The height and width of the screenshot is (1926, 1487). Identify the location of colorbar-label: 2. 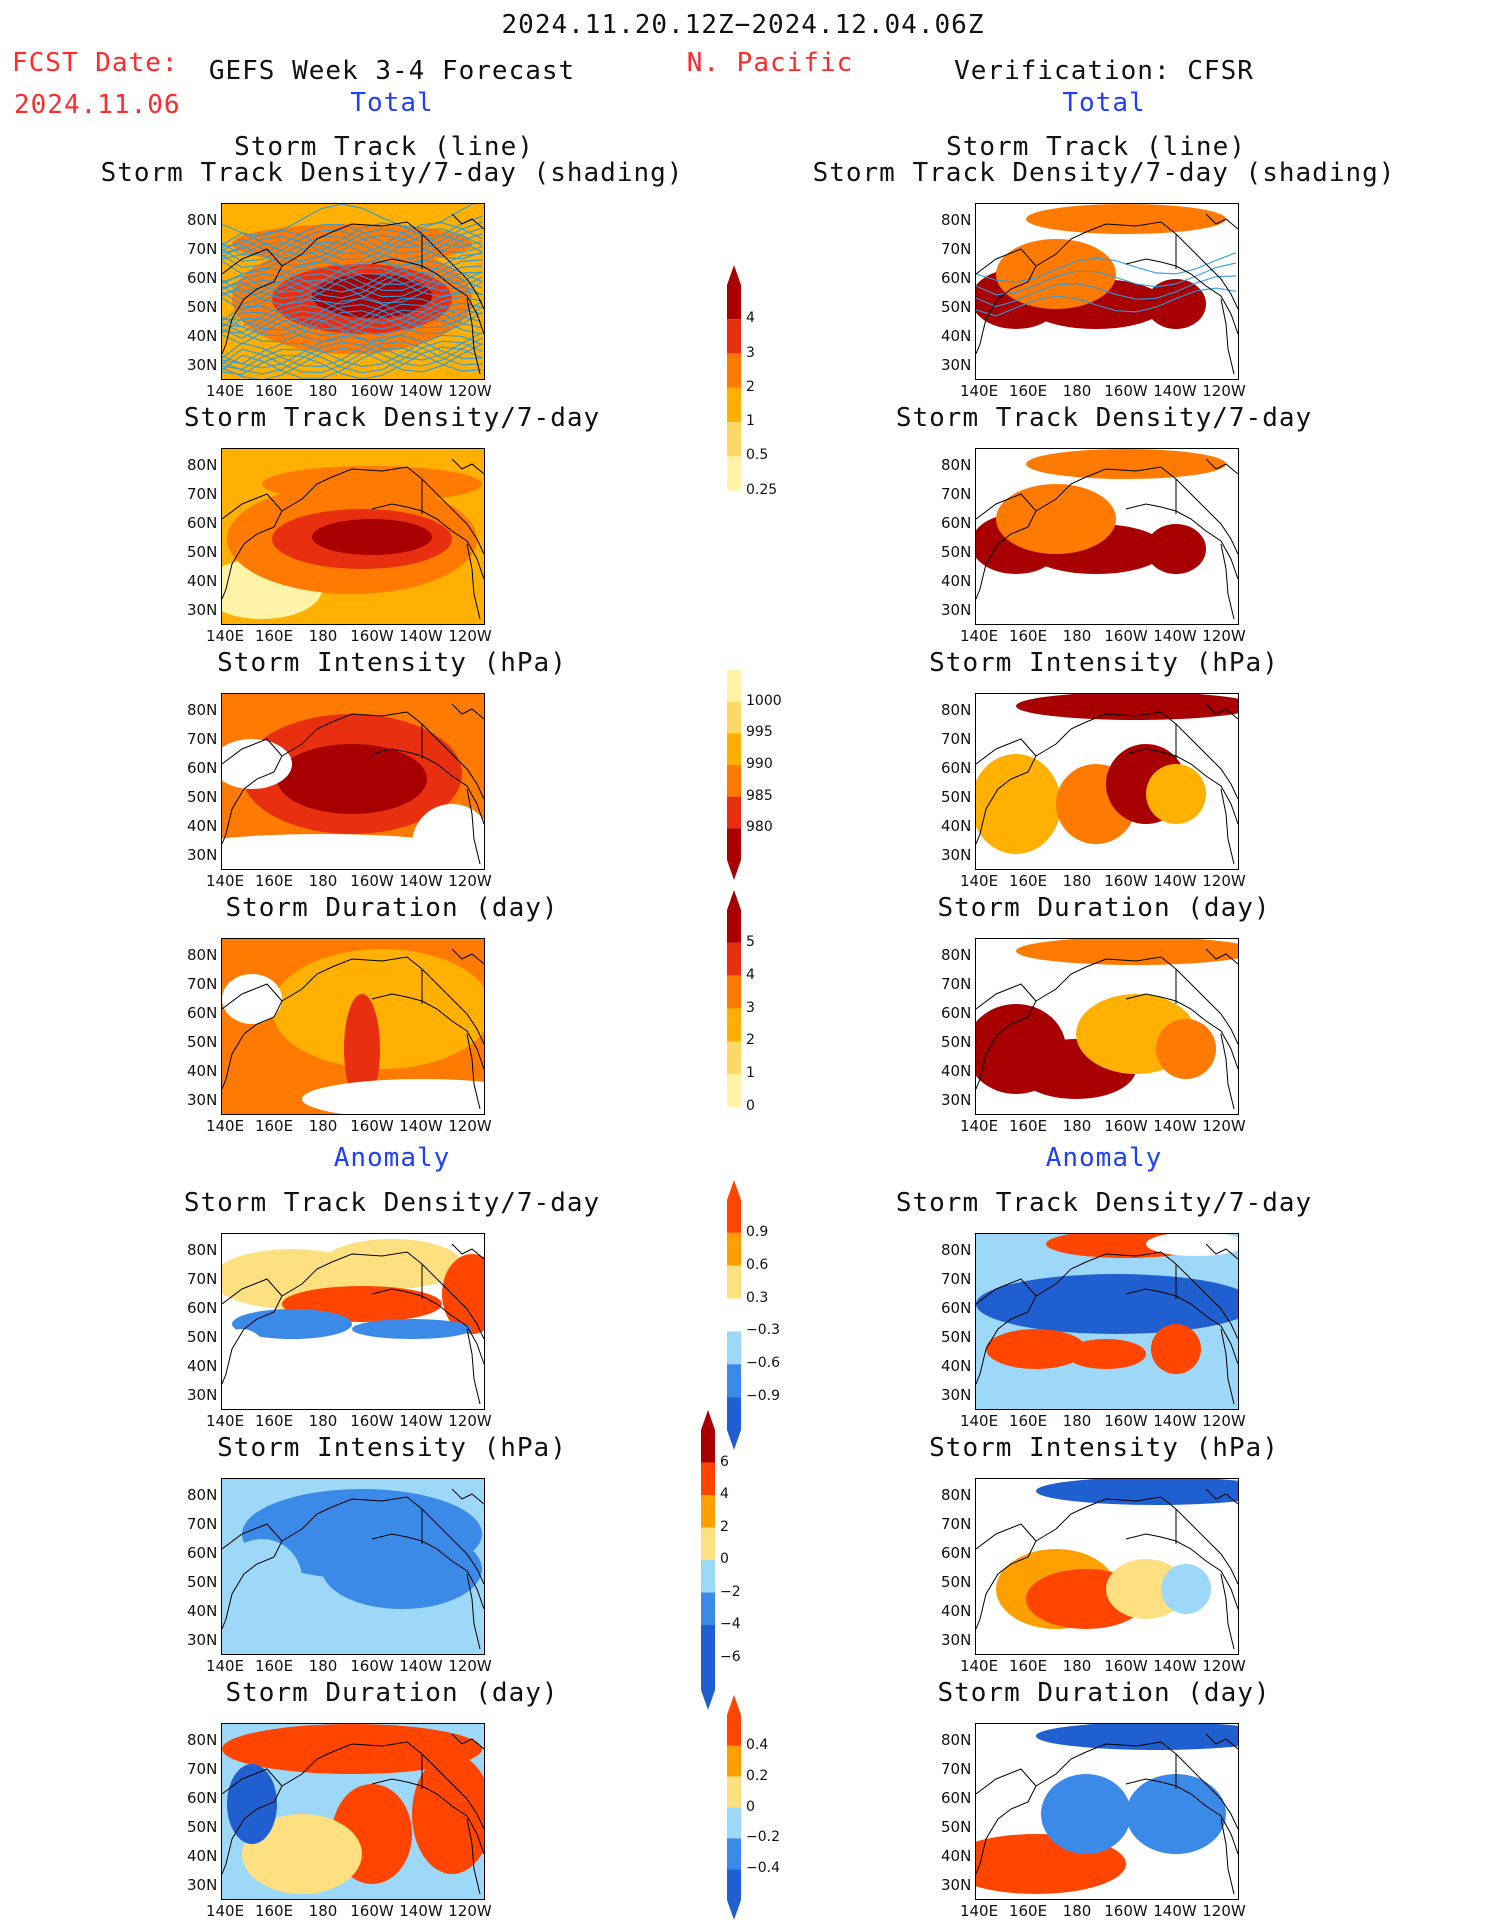
(724, 1526).